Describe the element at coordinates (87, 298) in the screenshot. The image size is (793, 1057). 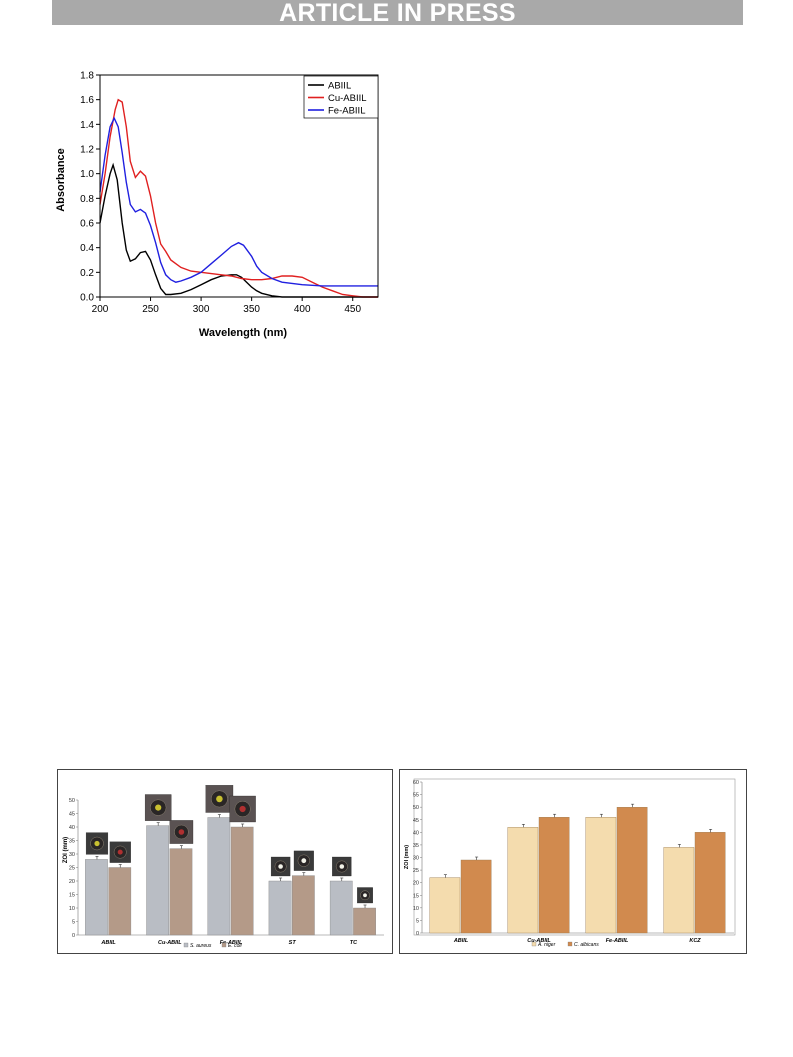
I see `y-tick-label: 0.0` at that location.